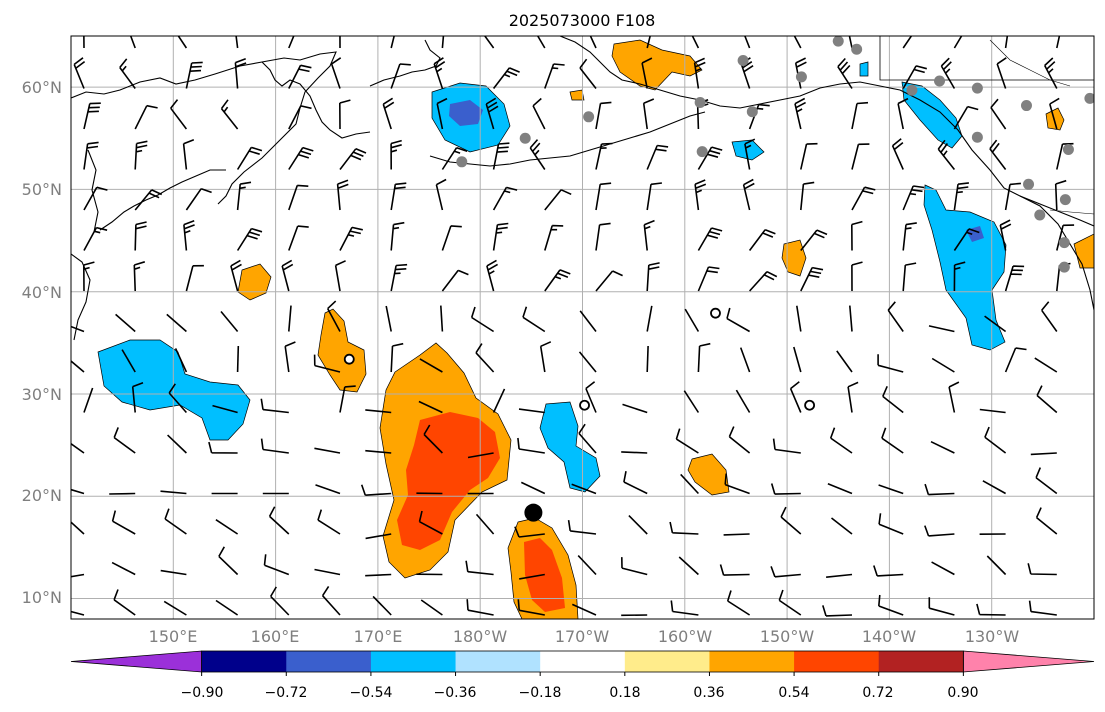  Describe the element at coordinates (42, 342) in the screenshot. I see `latitude-labels: 10°N 20°N 30°N 40°N 50°N 60°N` at that location.